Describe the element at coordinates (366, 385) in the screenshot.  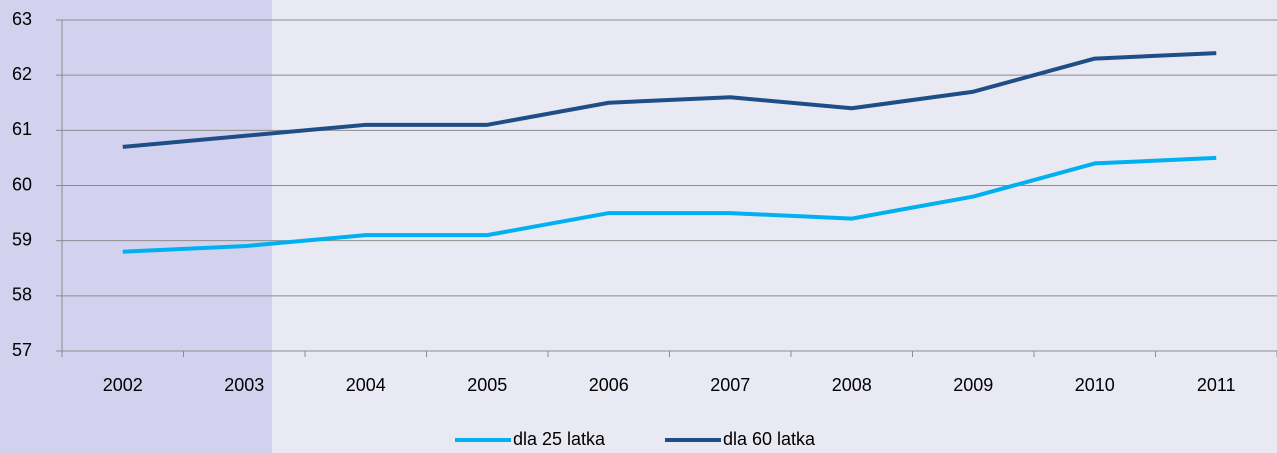
I see `x-tick-label: 2004` at that location.